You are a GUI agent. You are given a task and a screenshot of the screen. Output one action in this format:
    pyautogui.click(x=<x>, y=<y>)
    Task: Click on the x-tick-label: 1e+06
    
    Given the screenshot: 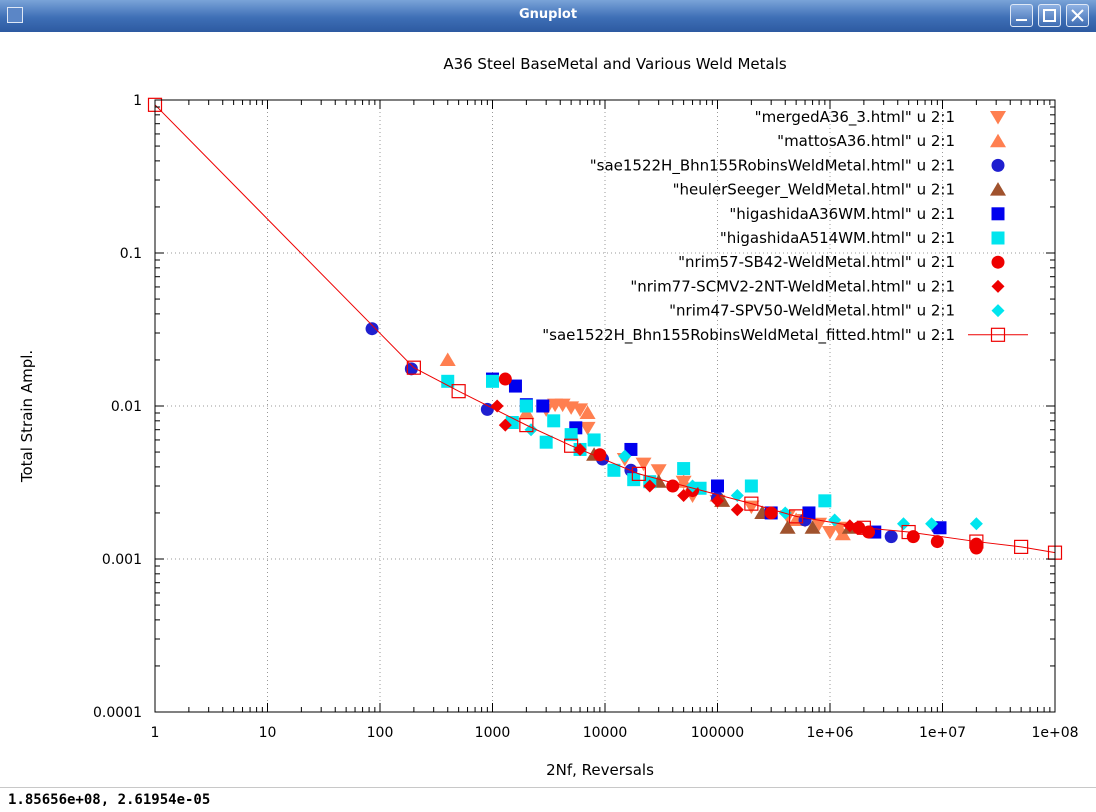 What is the action you would take?
    pyautogui.click(x=829, y=733)
    